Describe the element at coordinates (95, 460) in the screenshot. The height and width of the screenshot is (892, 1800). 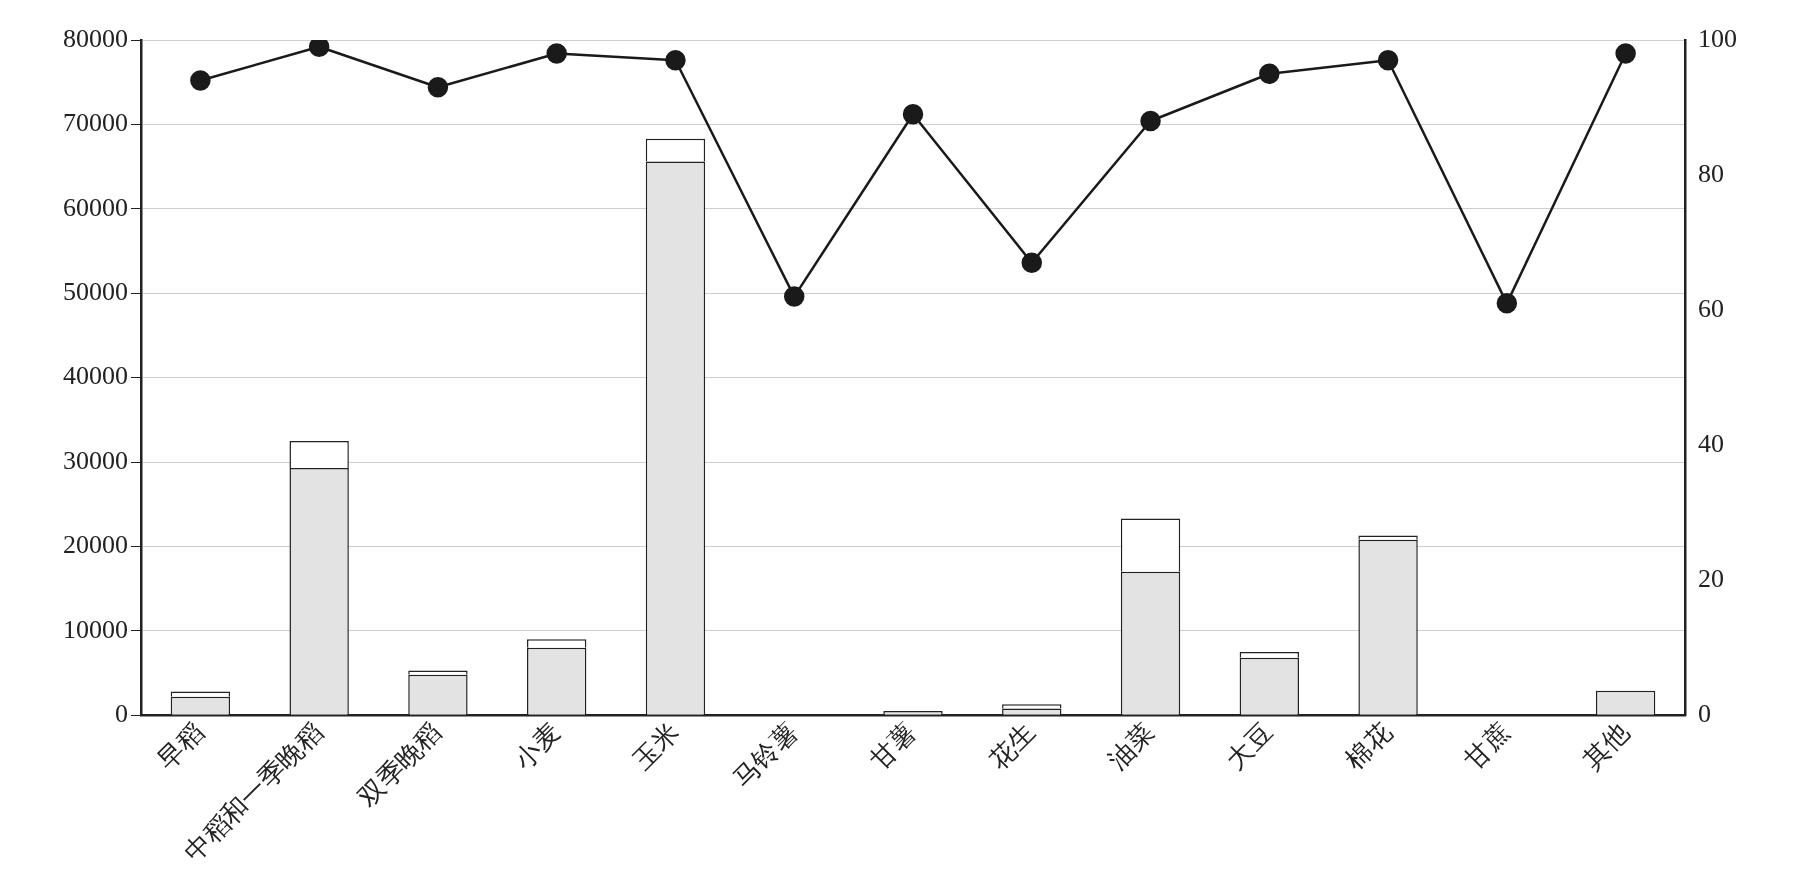
I see `y-tick-label: 30000` at that location.